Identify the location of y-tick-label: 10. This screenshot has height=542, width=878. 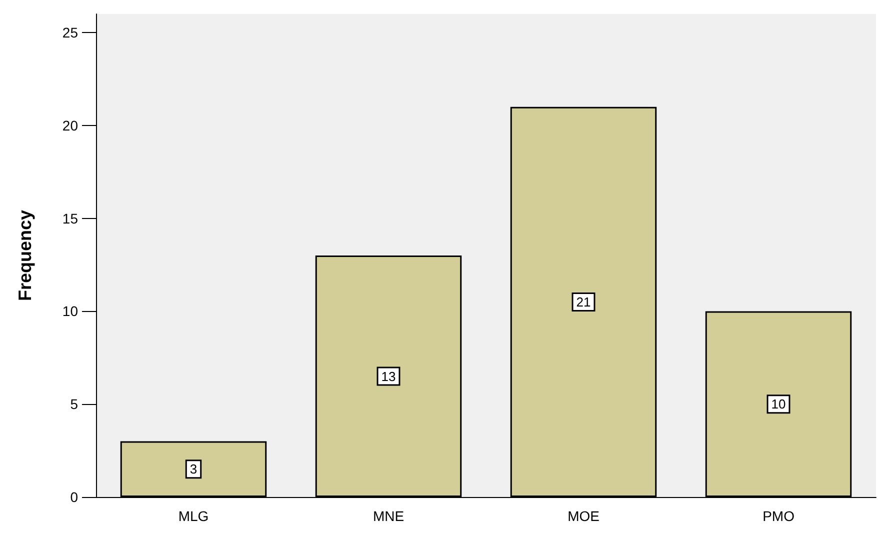
(70, 311).